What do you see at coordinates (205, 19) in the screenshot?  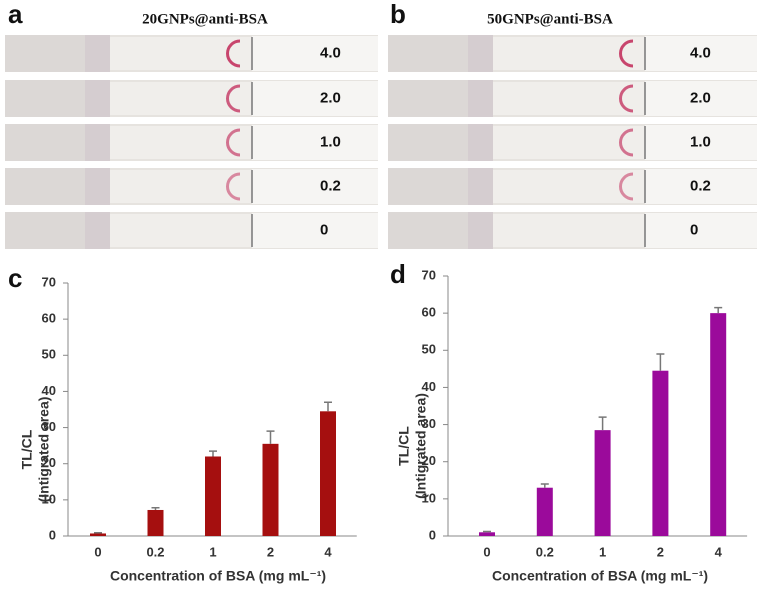 I see `panel-title: 20GNPs@anti-BSA` at bounding box center [205, 19].